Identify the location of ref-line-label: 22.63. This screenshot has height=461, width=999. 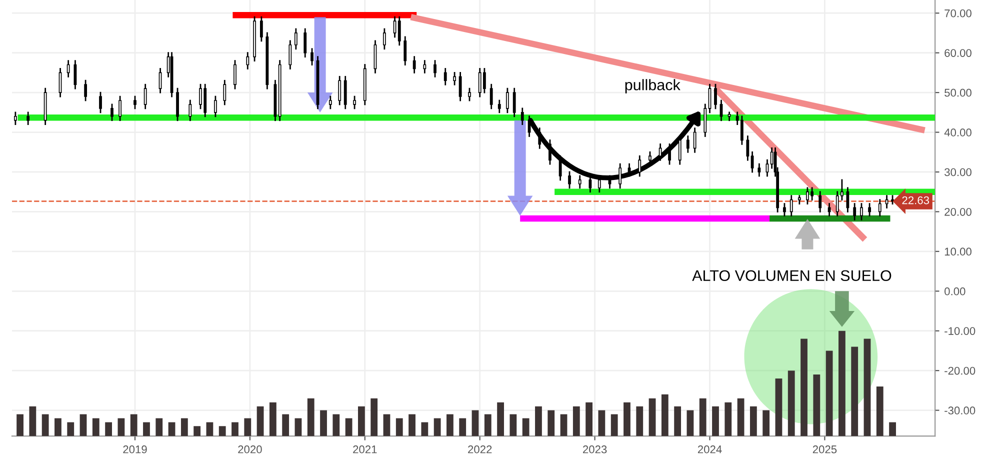
(916, 200).